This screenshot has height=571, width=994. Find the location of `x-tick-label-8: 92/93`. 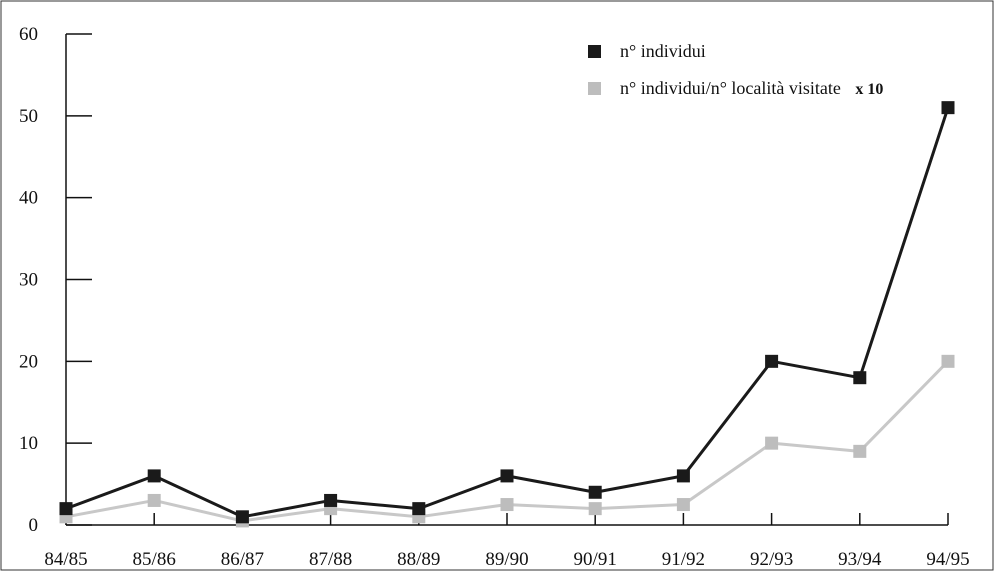

x-tick-label-8: 92/93 is located at coordinates (771, 559).